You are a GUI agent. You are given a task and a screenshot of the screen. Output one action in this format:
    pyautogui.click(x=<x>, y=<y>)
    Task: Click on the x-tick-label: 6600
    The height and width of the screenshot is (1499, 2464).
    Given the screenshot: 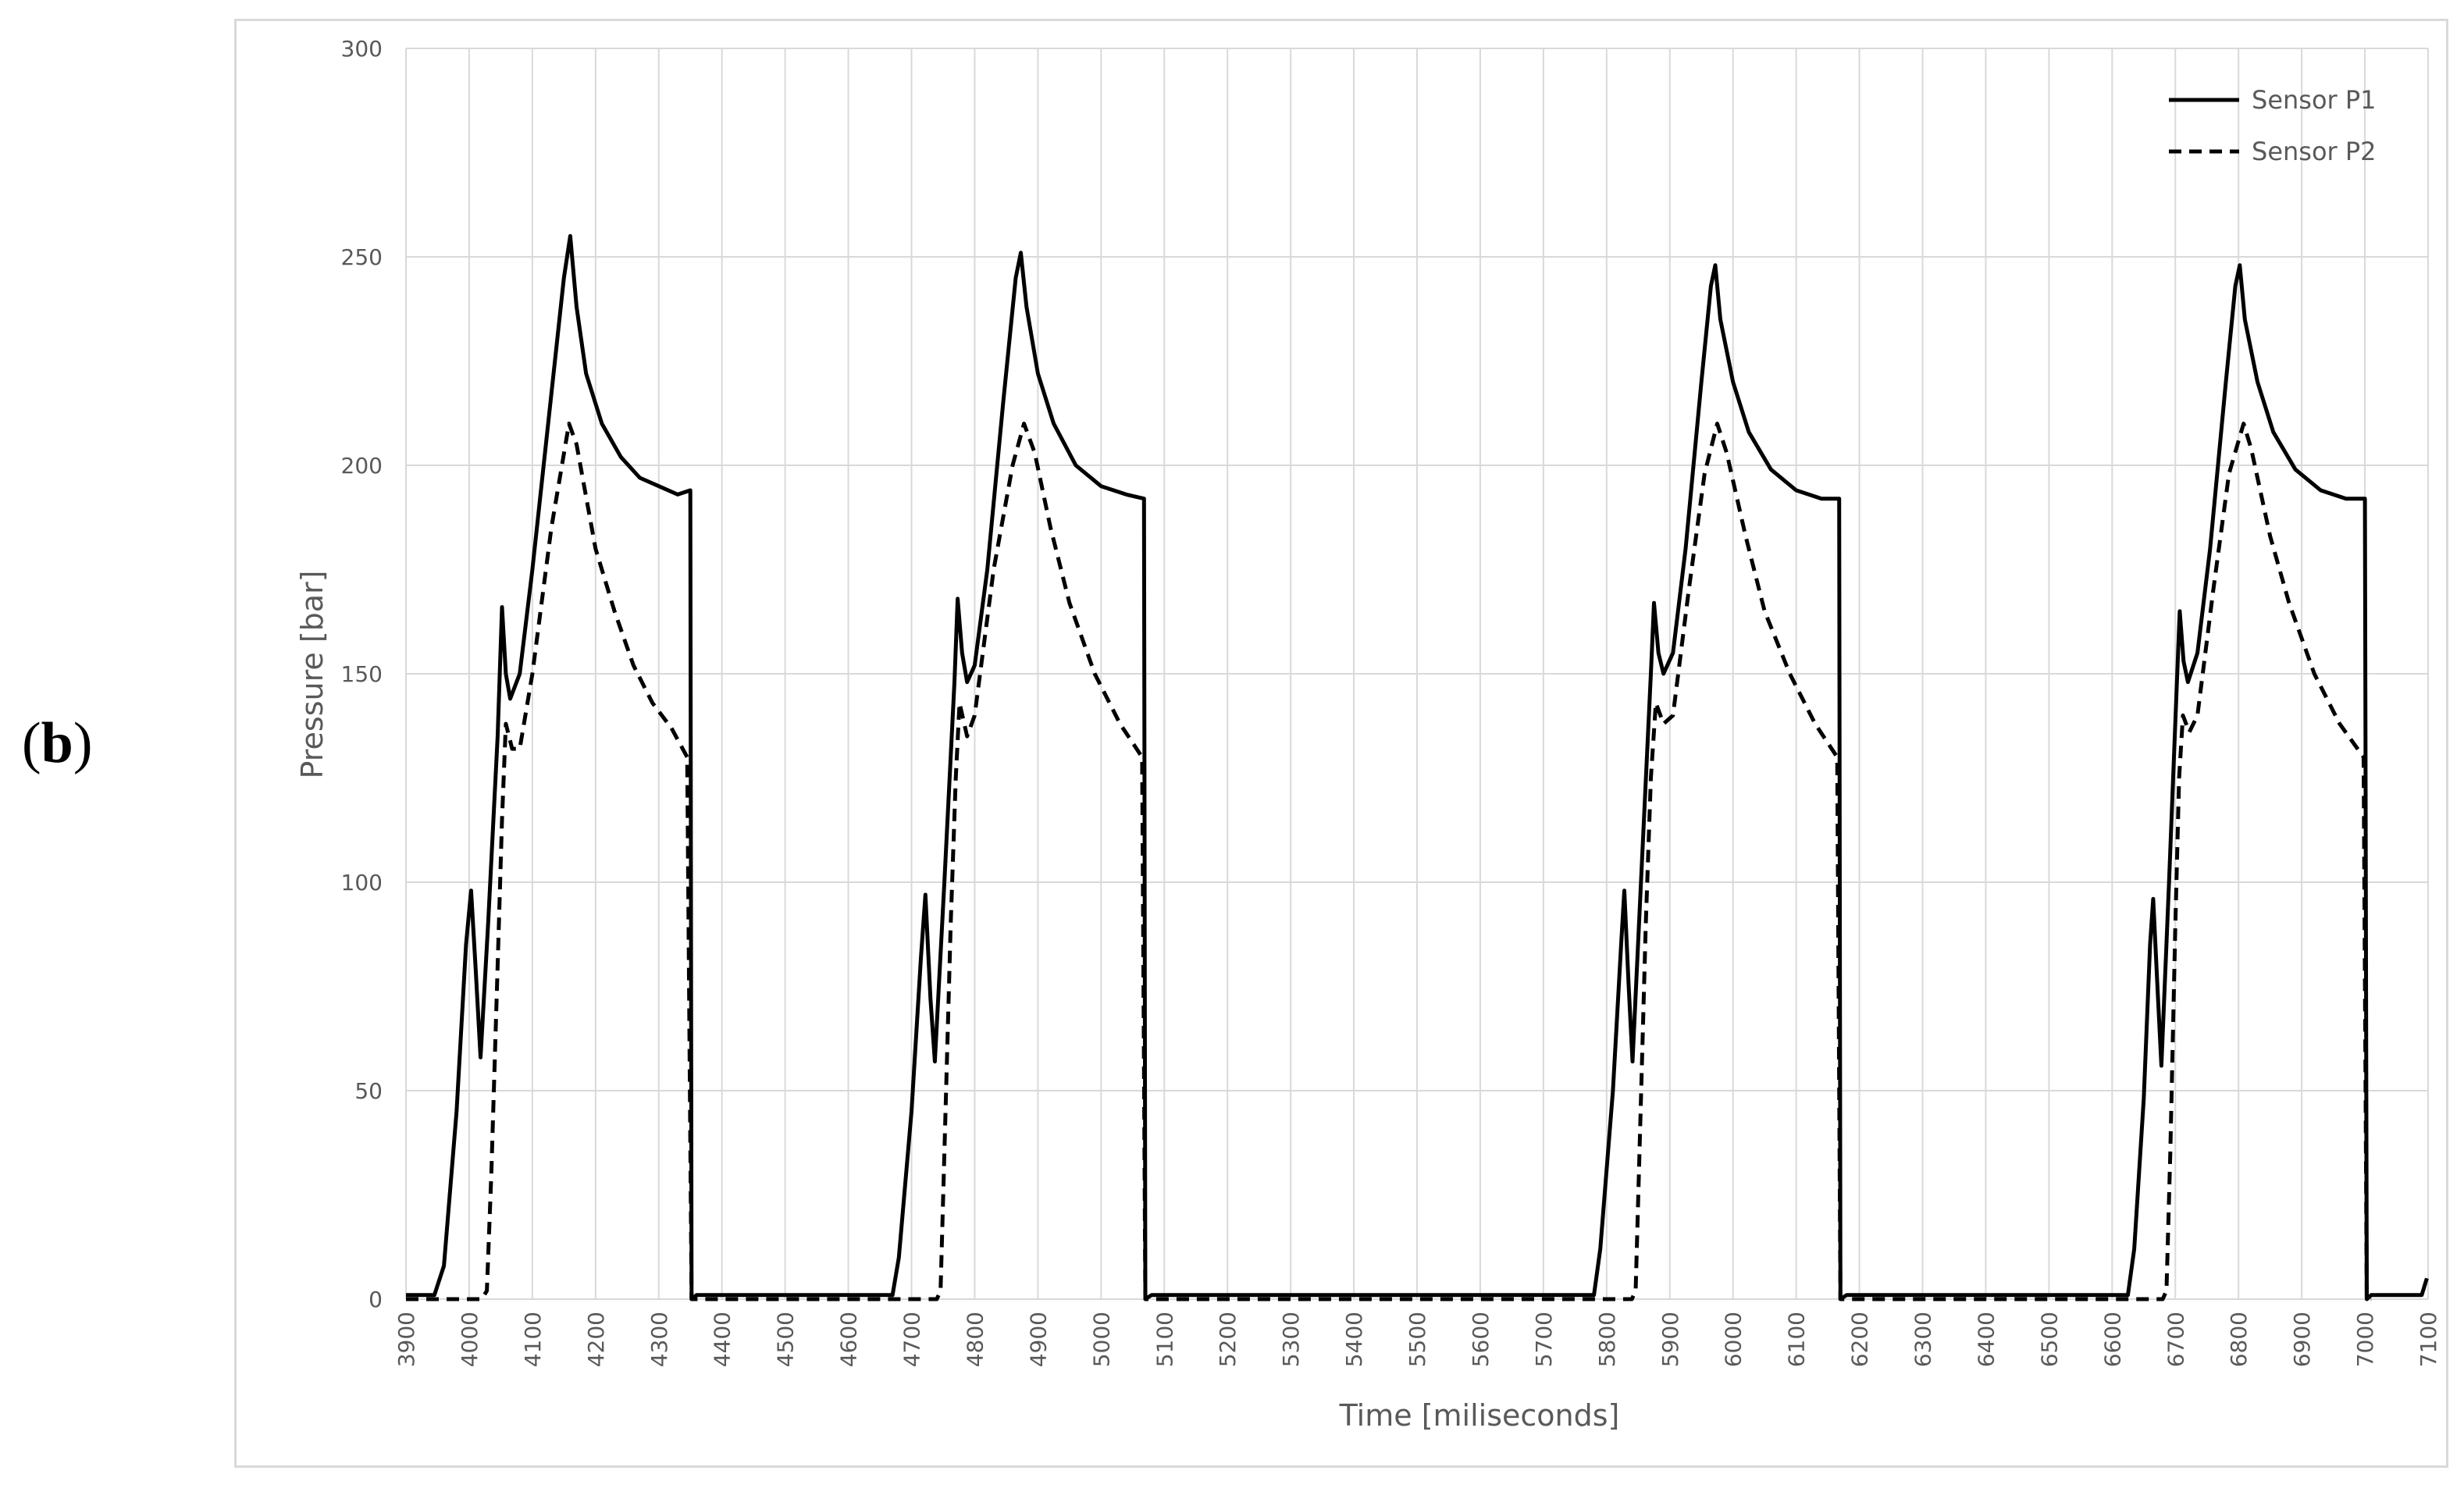 What is the action you would take?
    pyautogui.click(x=2112, y=1340)
    